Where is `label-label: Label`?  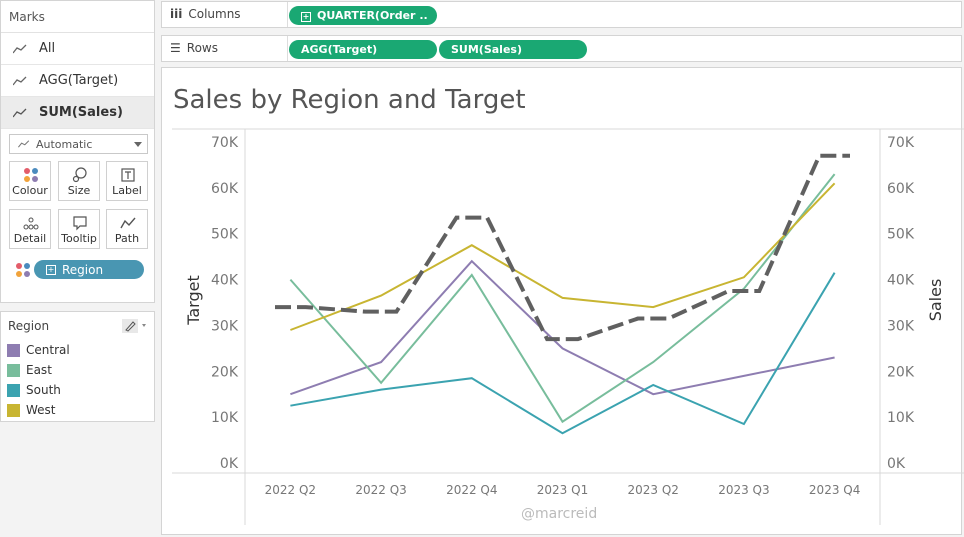
label-label: Label is located at coordinates (127, 190).